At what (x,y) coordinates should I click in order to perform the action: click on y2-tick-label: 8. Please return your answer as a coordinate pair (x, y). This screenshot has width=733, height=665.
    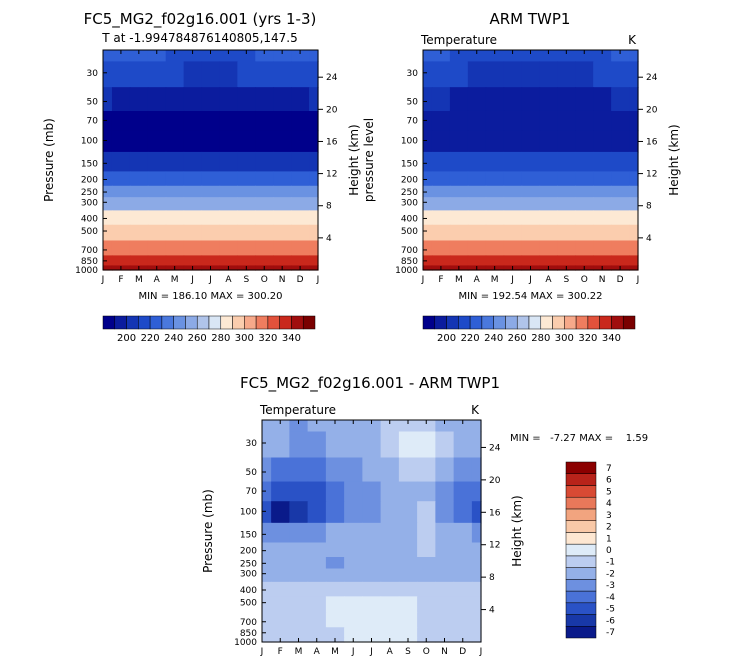
    Looking at the image, I should click on (492, 578).